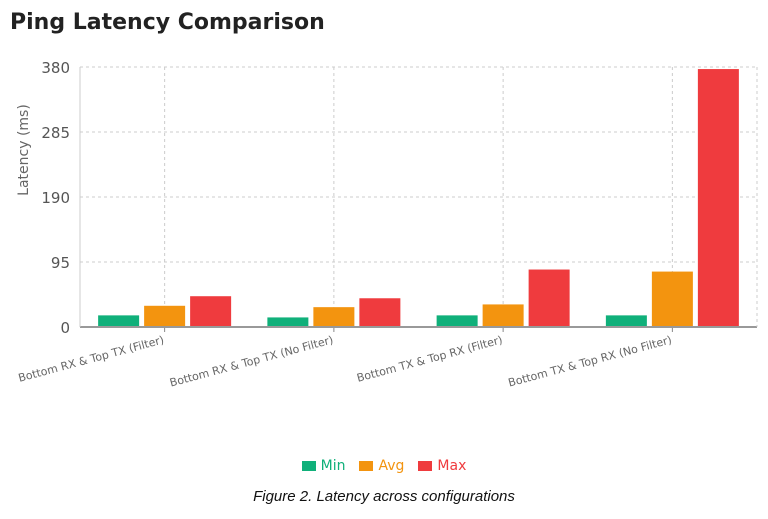 The image size is (768, 519). Describe the element at coordinates (251, 361) in the screenshot. I see `x-tick-label: Bottom RX & Top TX (No Filter)` at that location.